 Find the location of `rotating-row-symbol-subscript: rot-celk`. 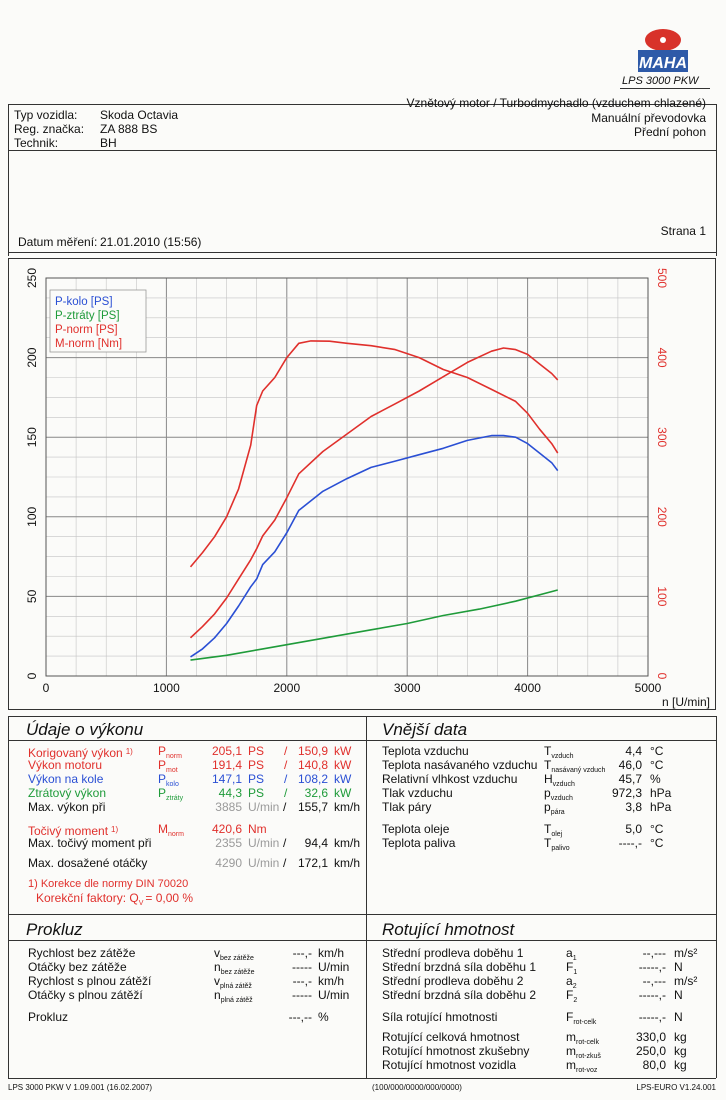

rotating-row-symbol-subscript: rot-celk is located at coordinates (585, 1022).